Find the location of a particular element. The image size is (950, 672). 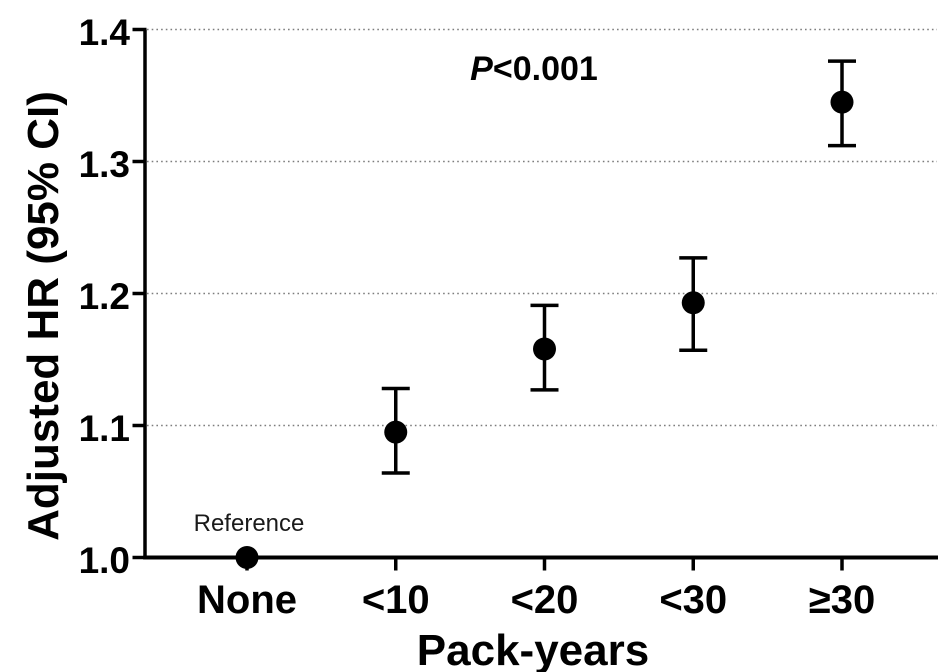

x-tick-label-<30: <30 is located at coordinates (693, 600).